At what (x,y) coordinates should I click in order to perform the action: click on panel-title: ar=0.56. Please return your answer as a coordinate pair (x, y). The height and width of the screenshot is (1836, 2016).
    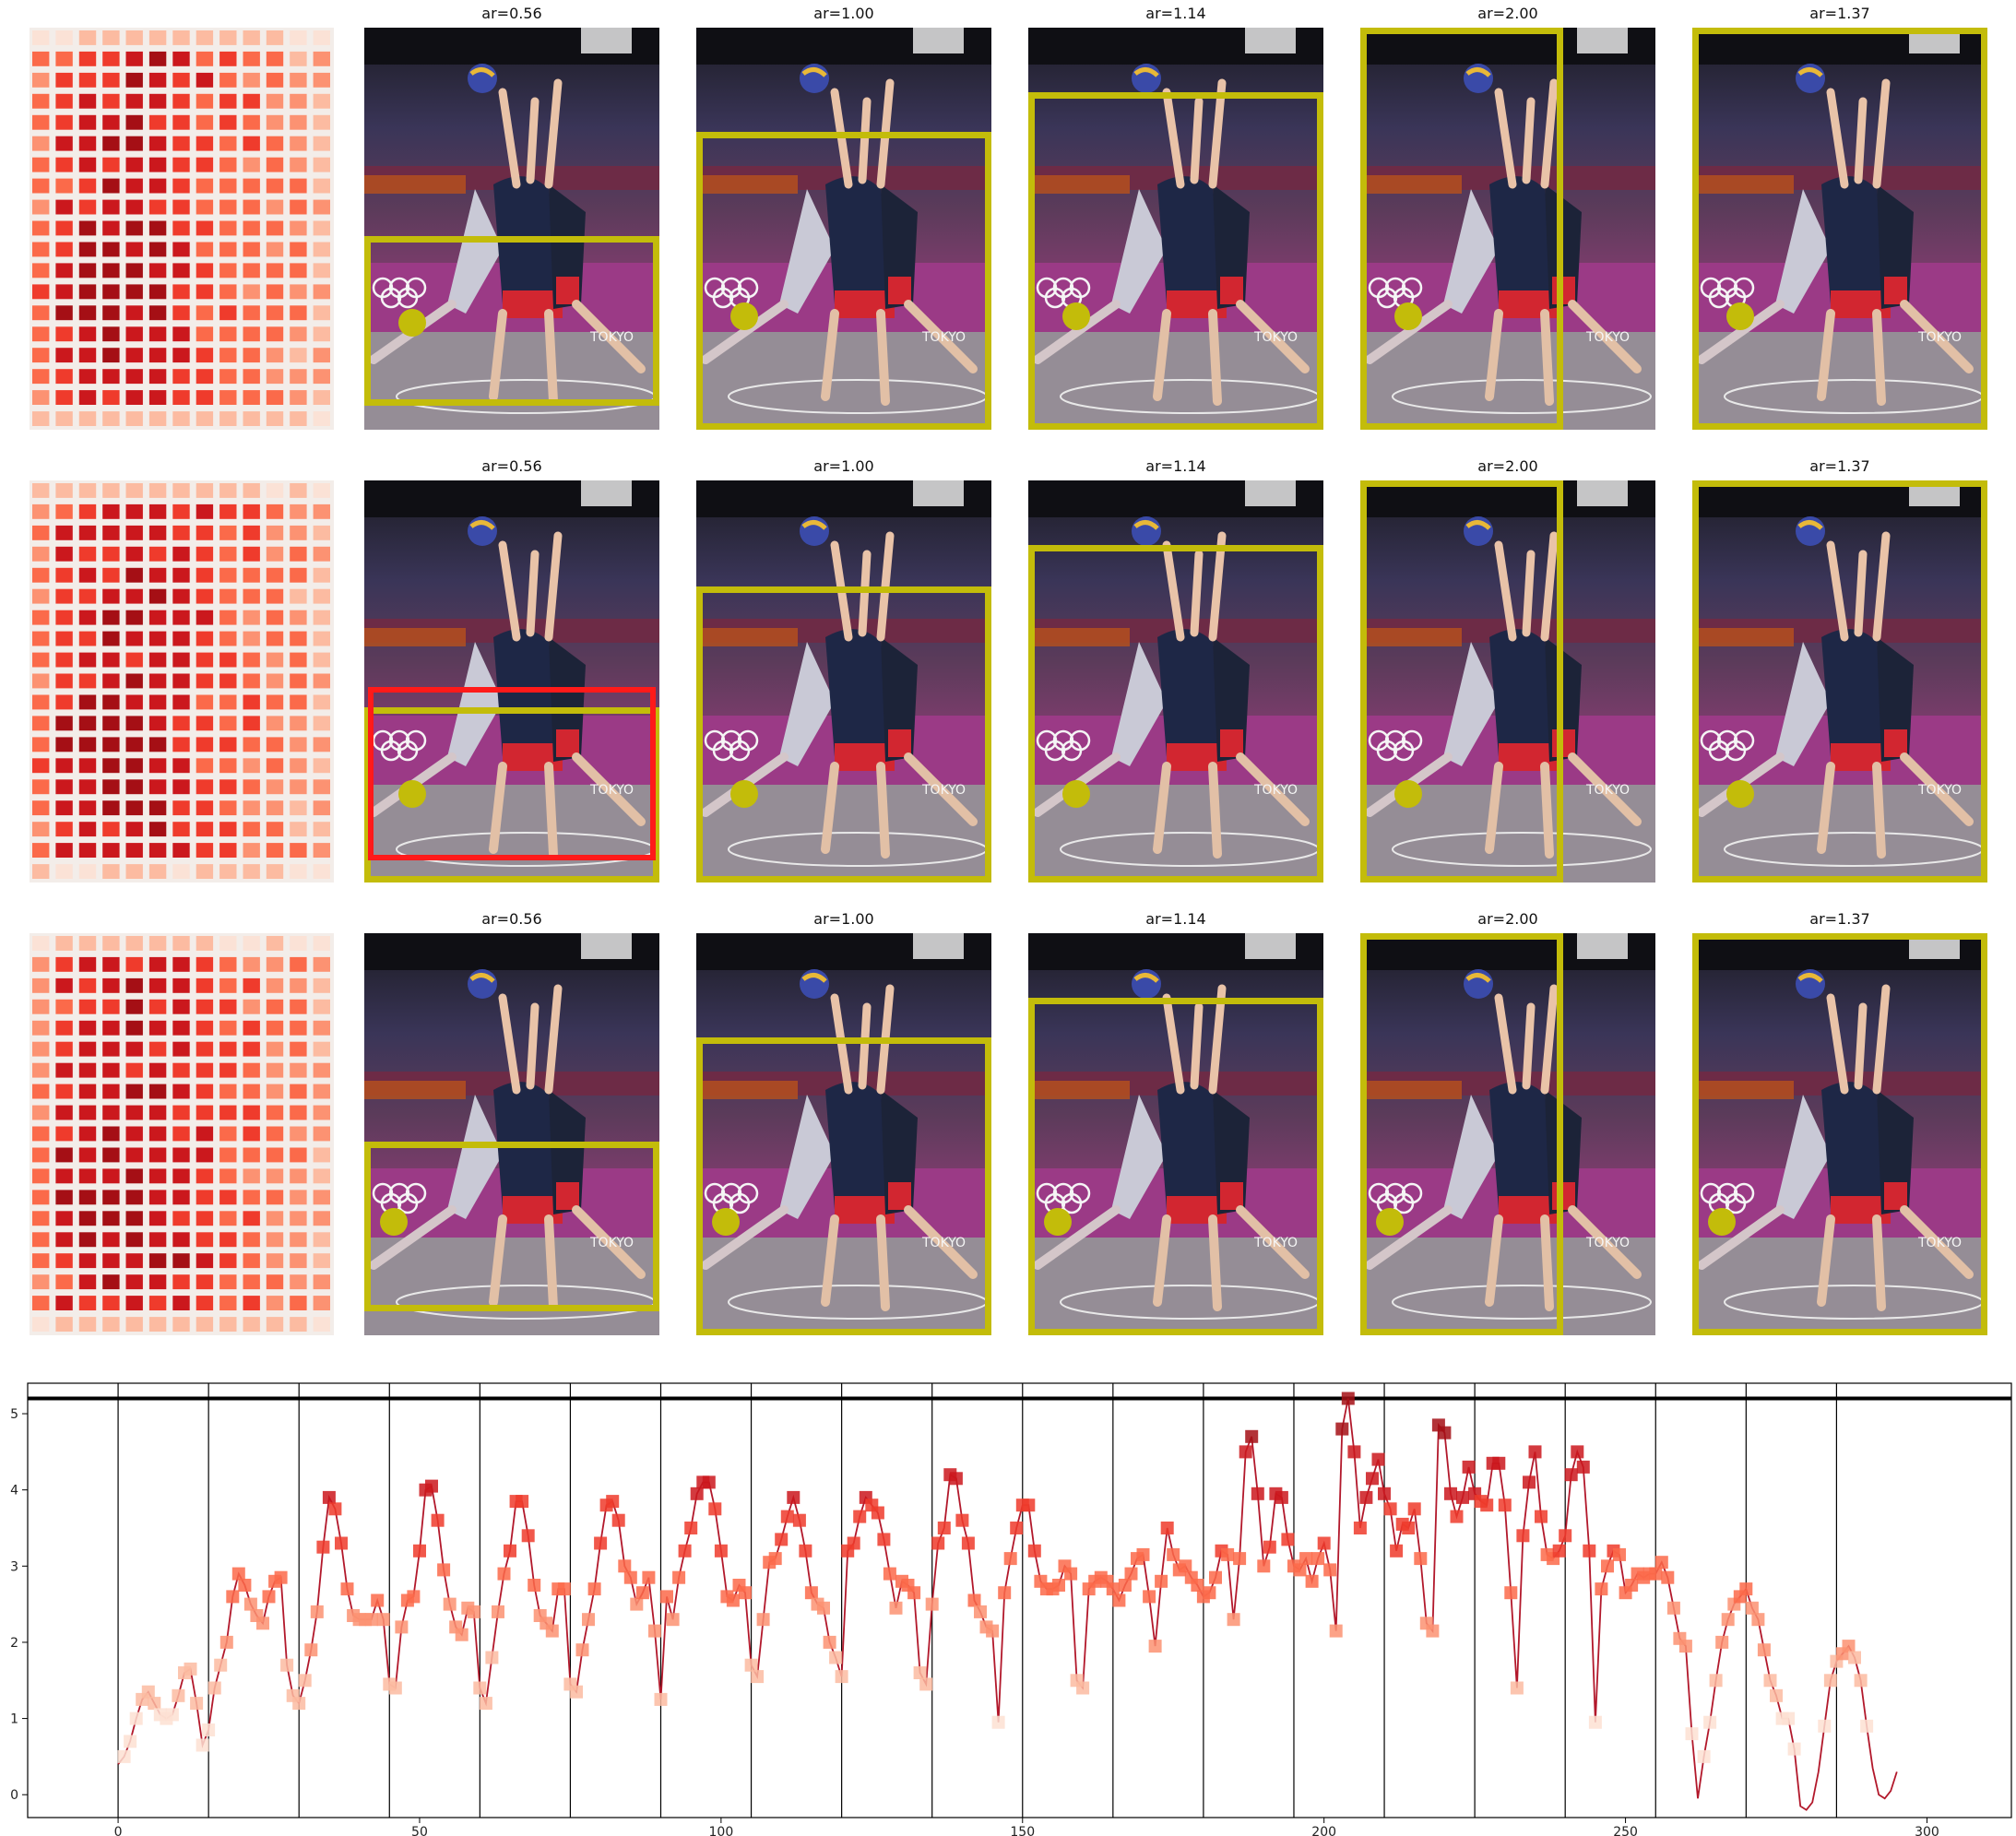
    Looking at the image, I should click on (511, 919).